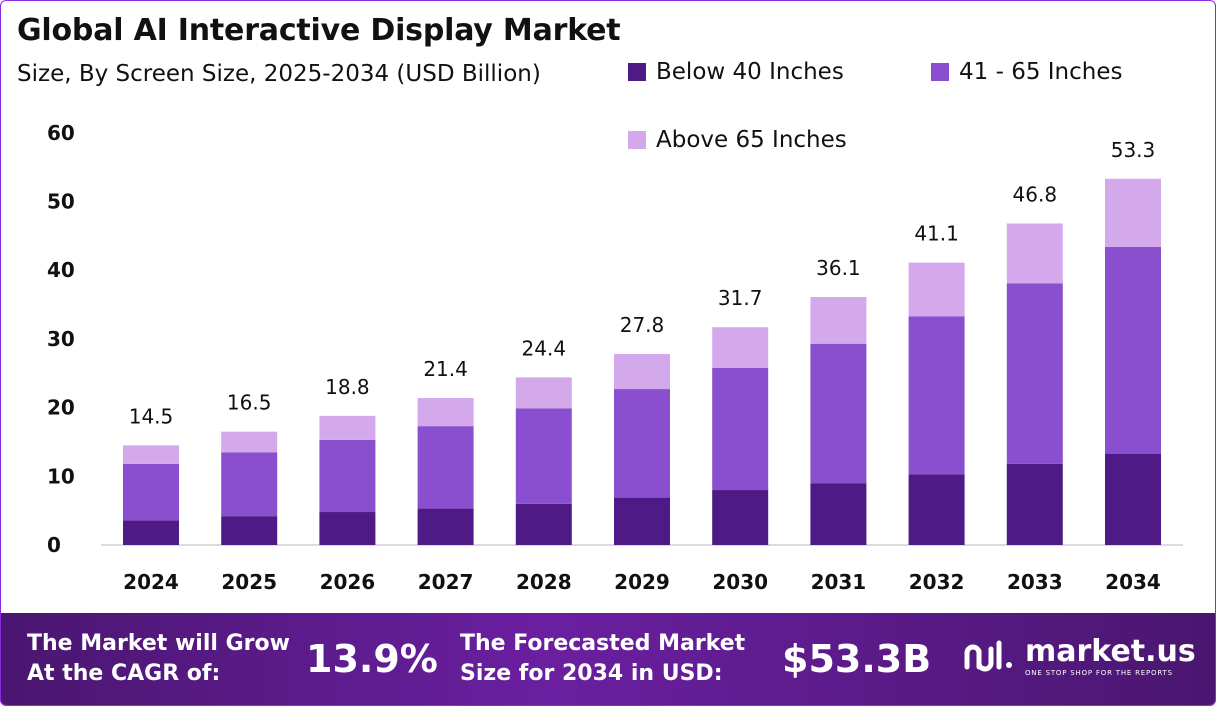 This screenshot has height=706, width=1216. I want to click on chart-title: Global AI Interactive Display Market, so click(319, 30).